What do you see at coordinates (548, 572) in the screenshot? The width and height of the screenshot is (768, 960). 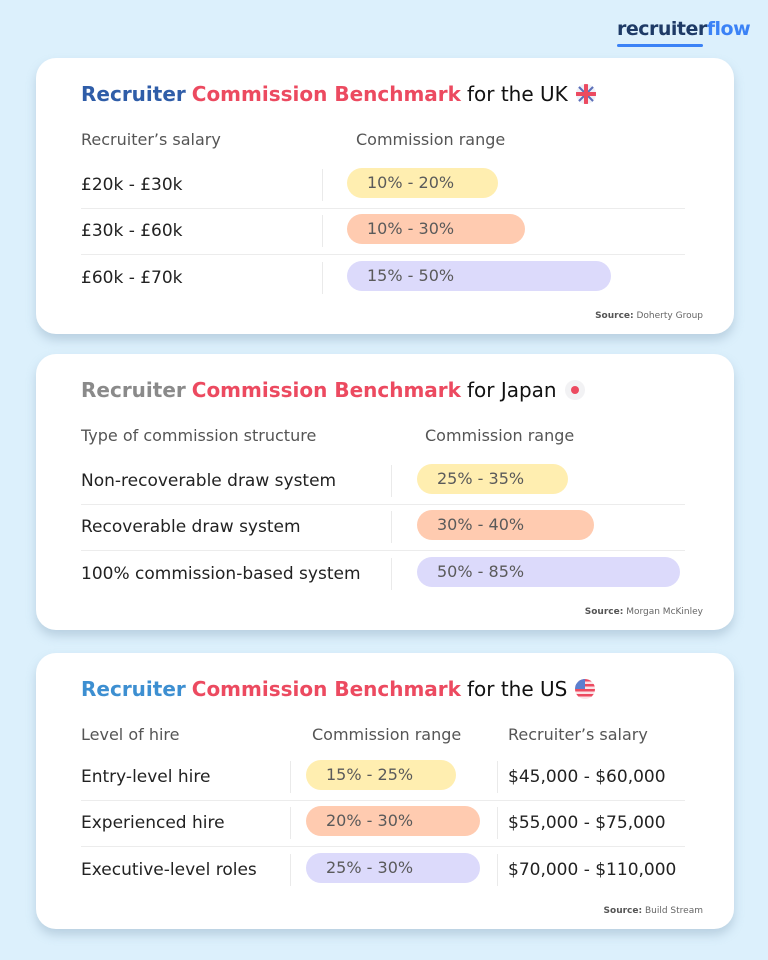 I see `commission-range-pill: 50% - 85%` at bounding box center [548, 572].